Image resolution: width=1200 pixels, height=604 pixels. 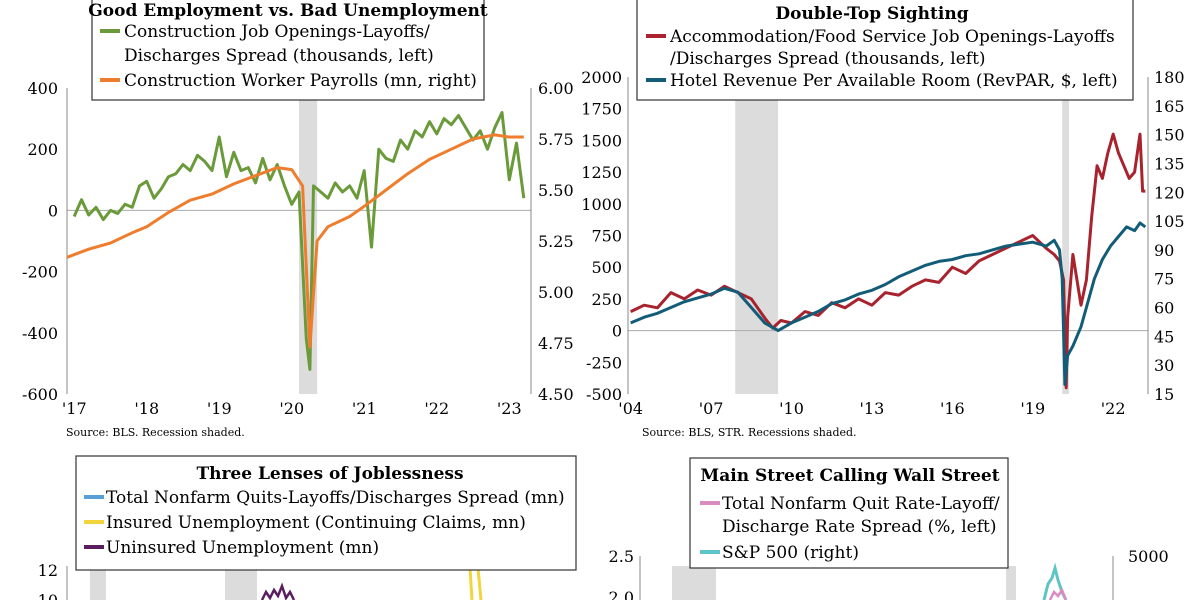 I want to click on c1-y-right-tick: 5.75, so click(x=556, y=139).